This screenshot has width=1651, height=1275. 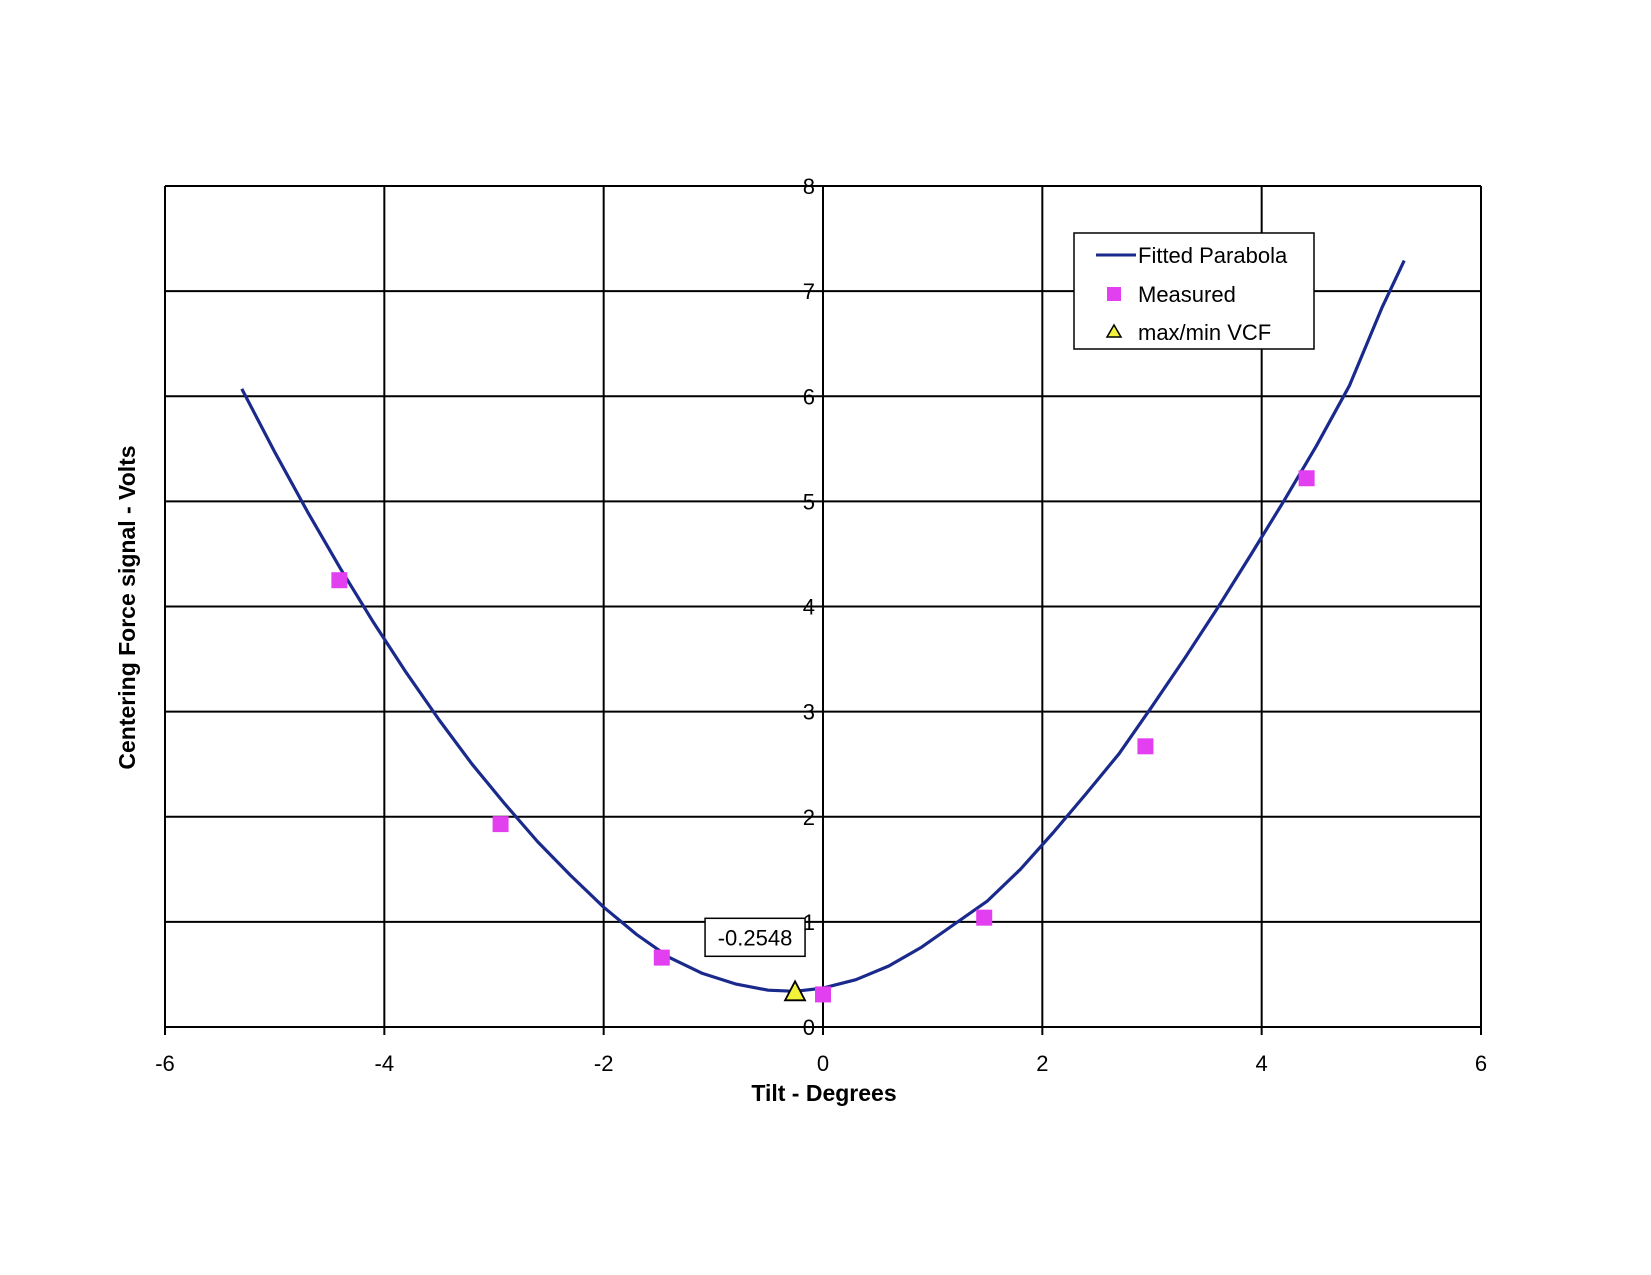 What do you see at coordinates (809, 607) in the screenshot?
I see `y-tick-label: 4` at bounding box center [809, 607].